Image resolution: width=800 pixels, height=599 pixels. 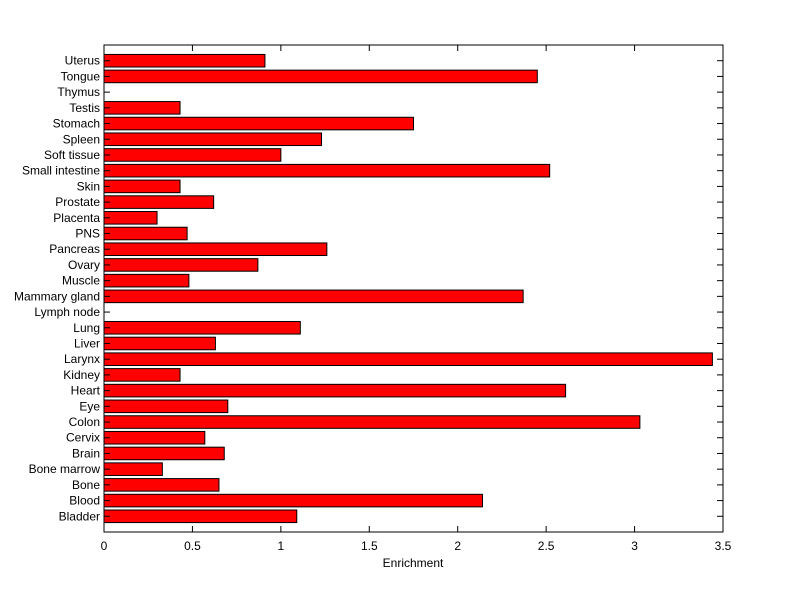 What do you see at coordinates (88, 186) in the screenshot?
I see `y-tick-label: Skin` at bounding box center [88, 186].